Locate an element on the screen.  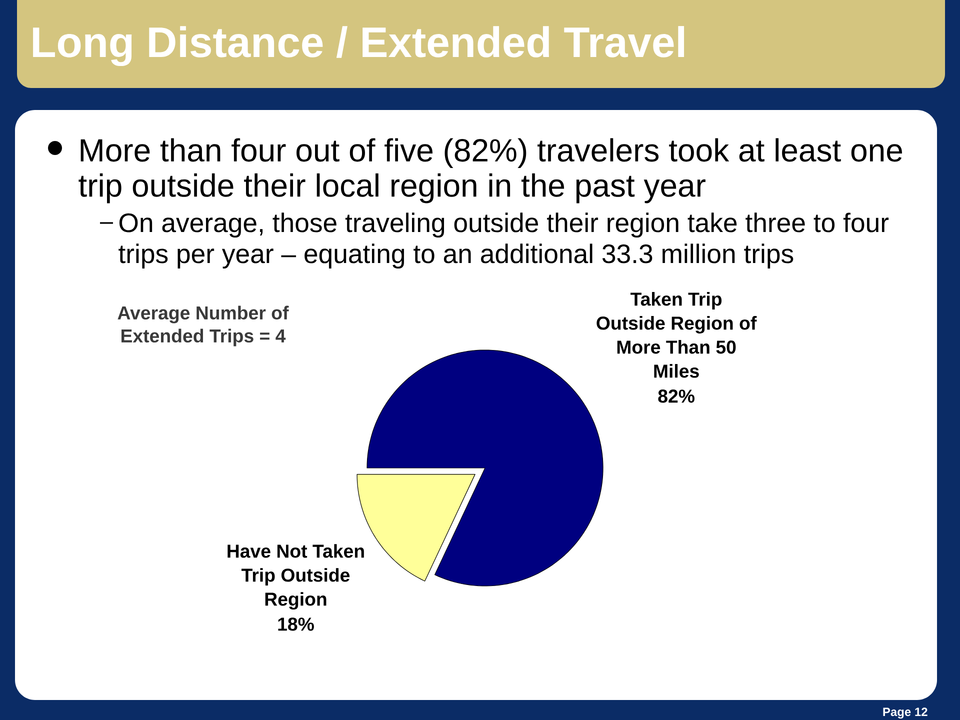
slice-label: Taken Trip Outside Region of More Than 50 Miles is located at coordinates (676, 335).